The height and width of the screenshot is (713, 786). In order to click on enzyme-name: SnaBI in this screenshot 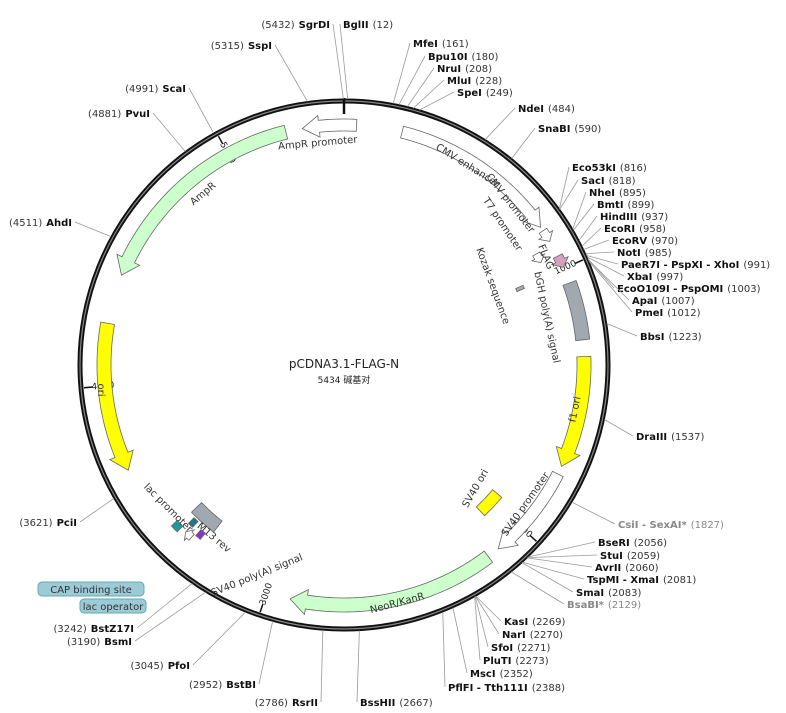, I will do `click(554, 129)`.